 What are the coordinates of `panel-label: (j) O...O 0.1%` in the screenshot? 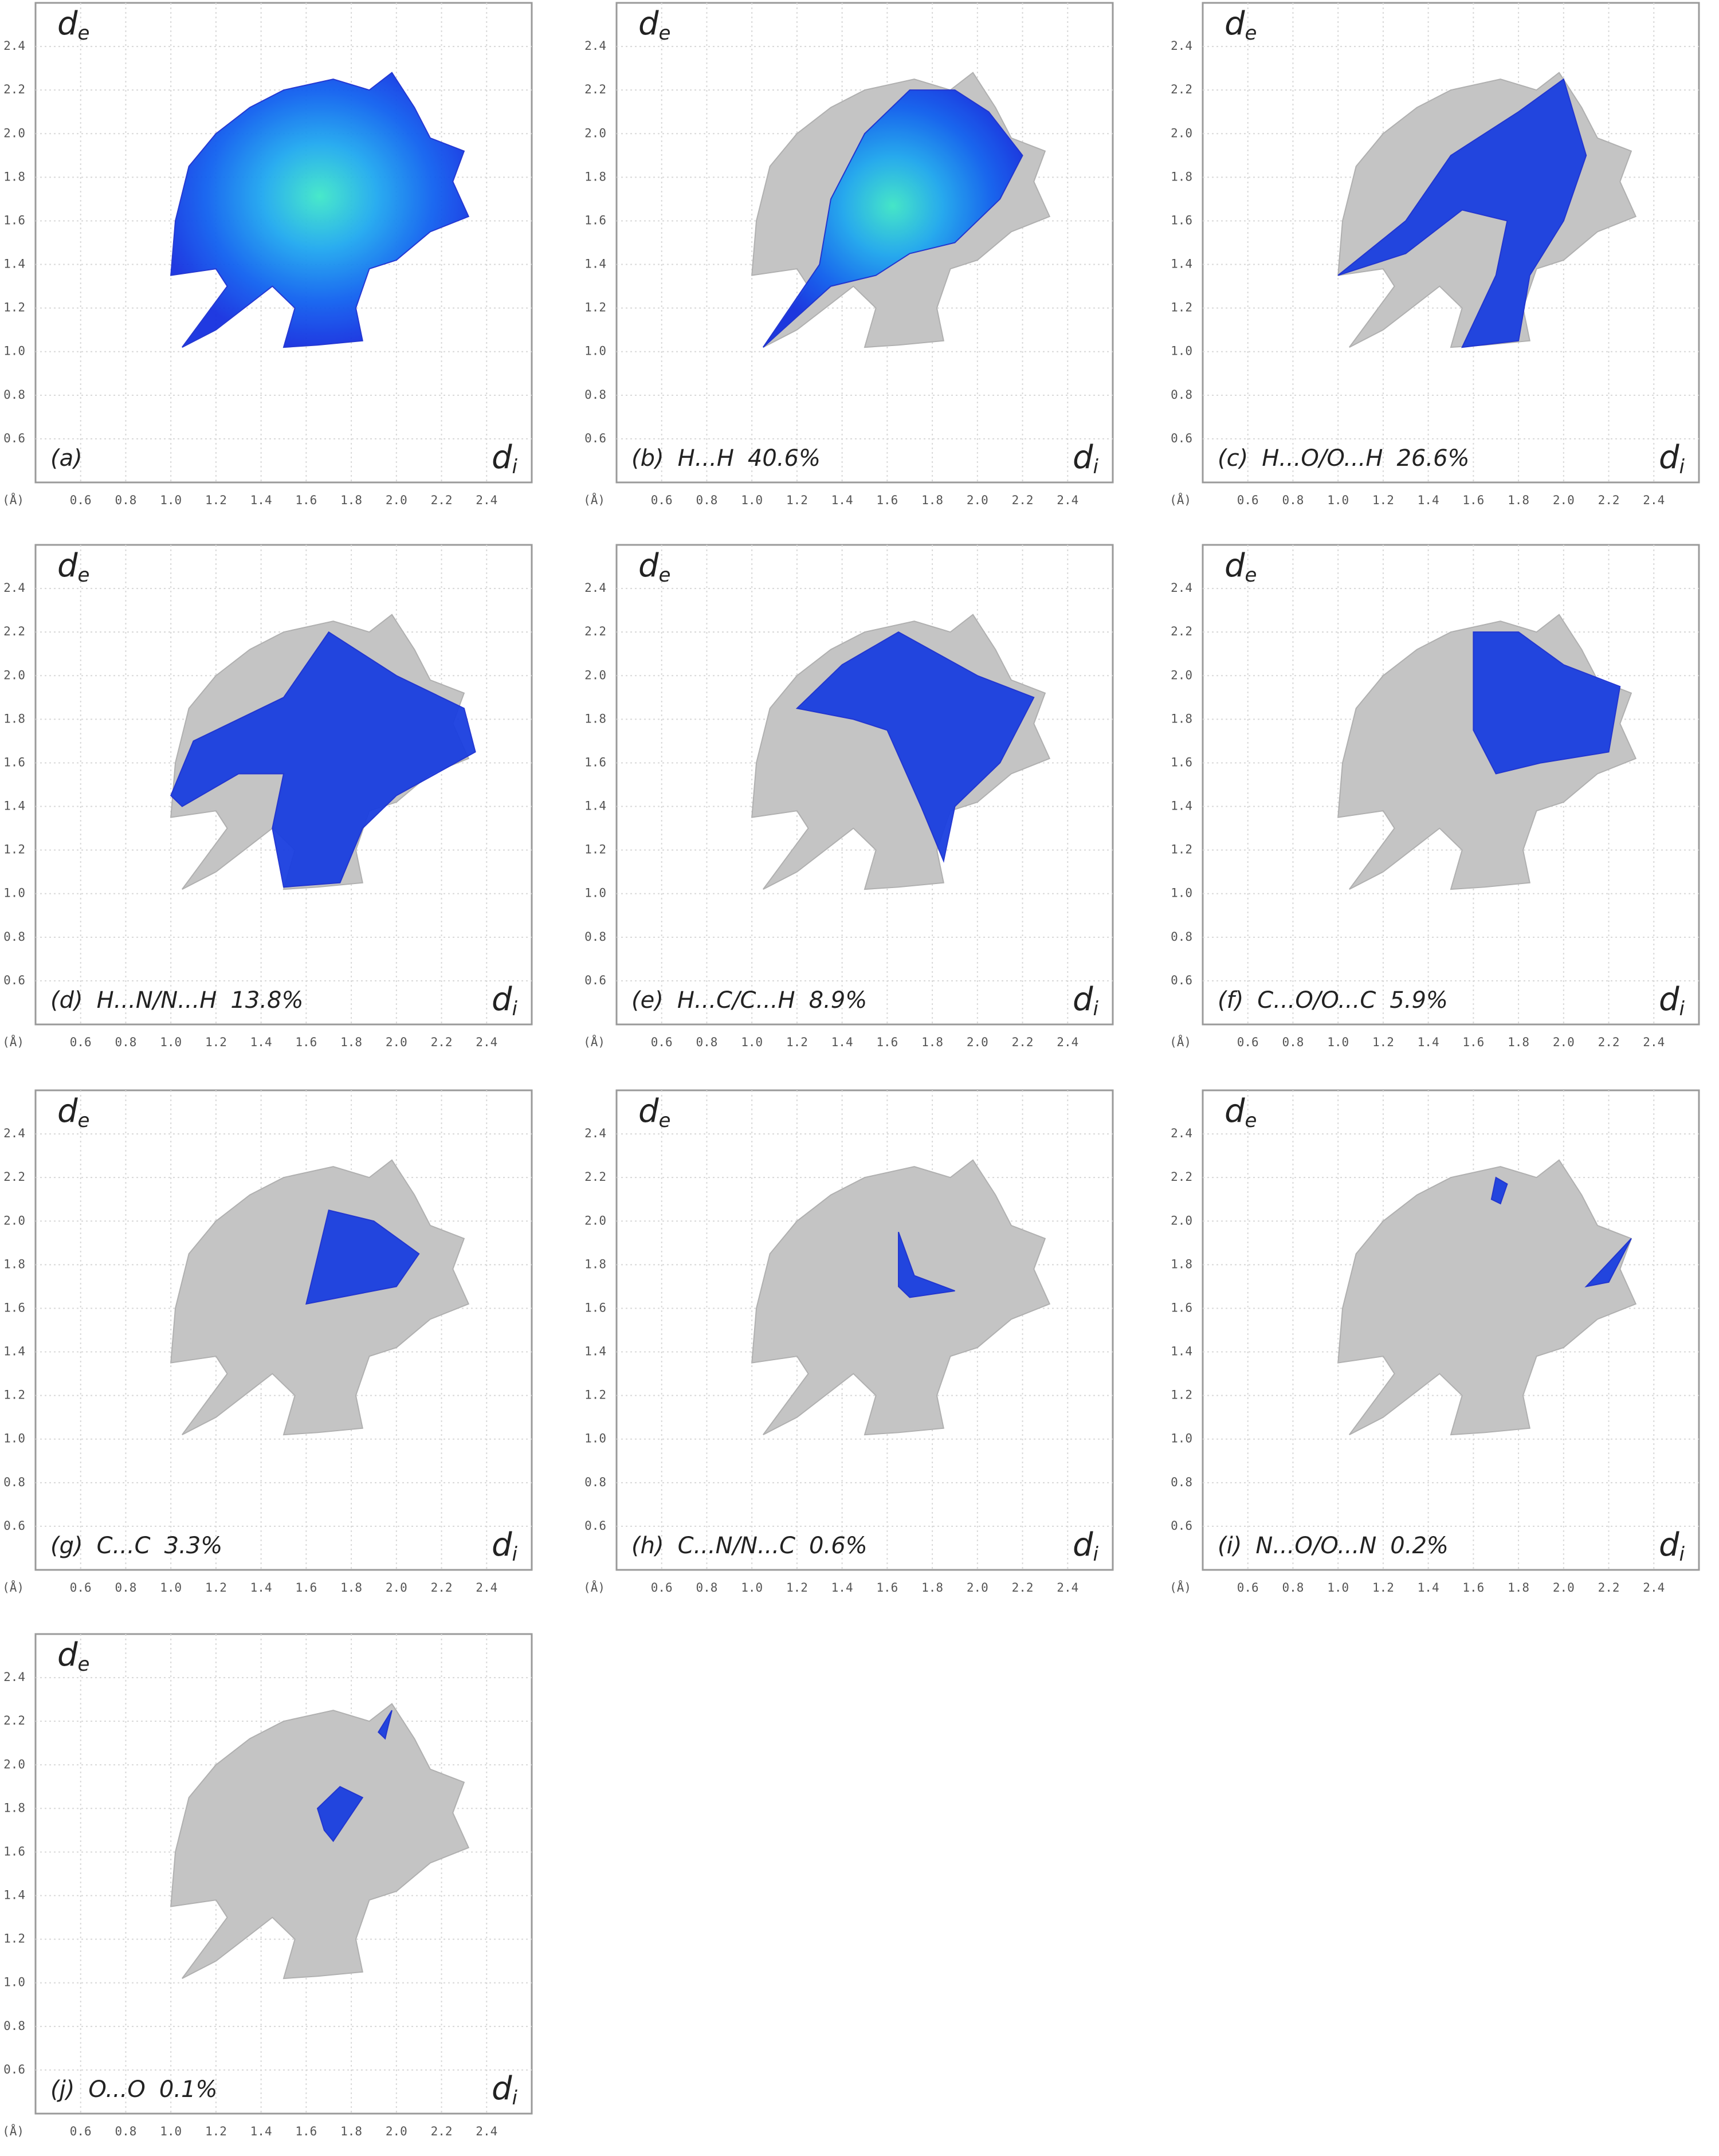 It's located at (133, 2089).